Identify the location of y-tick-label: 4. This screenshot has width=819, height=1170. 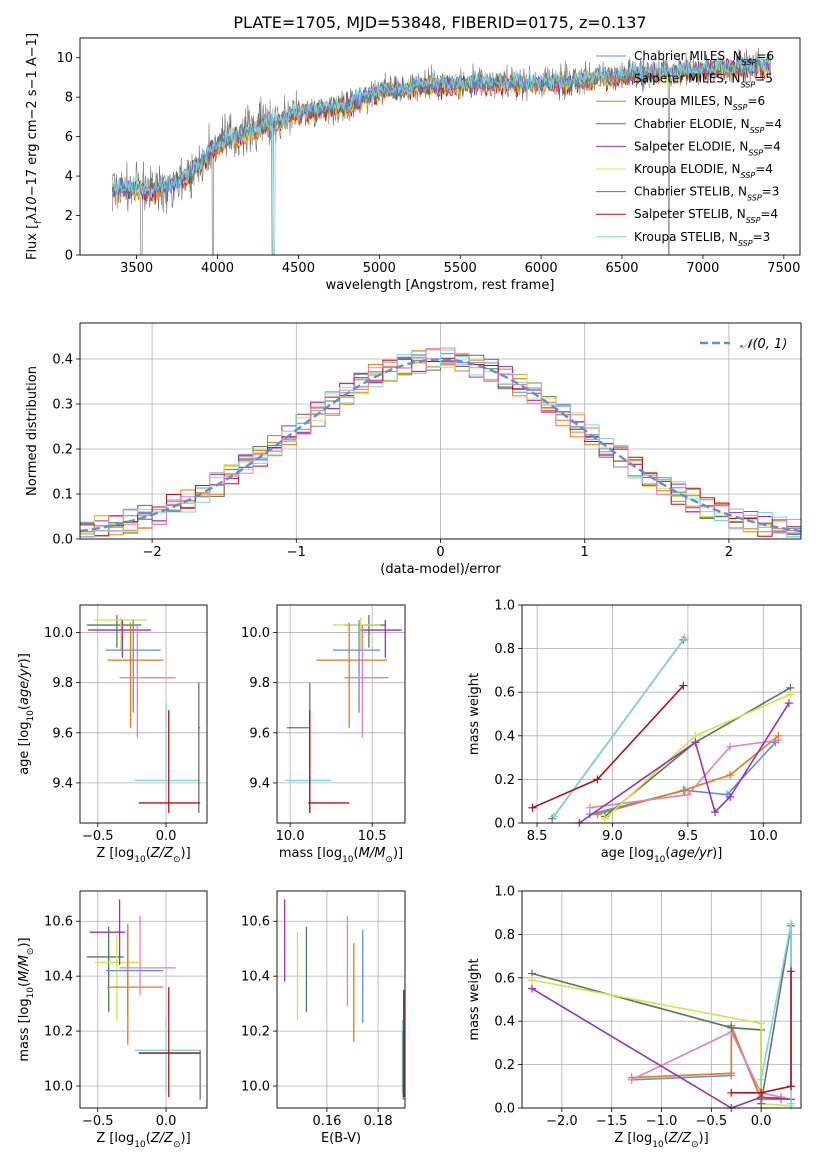
(69, 177).